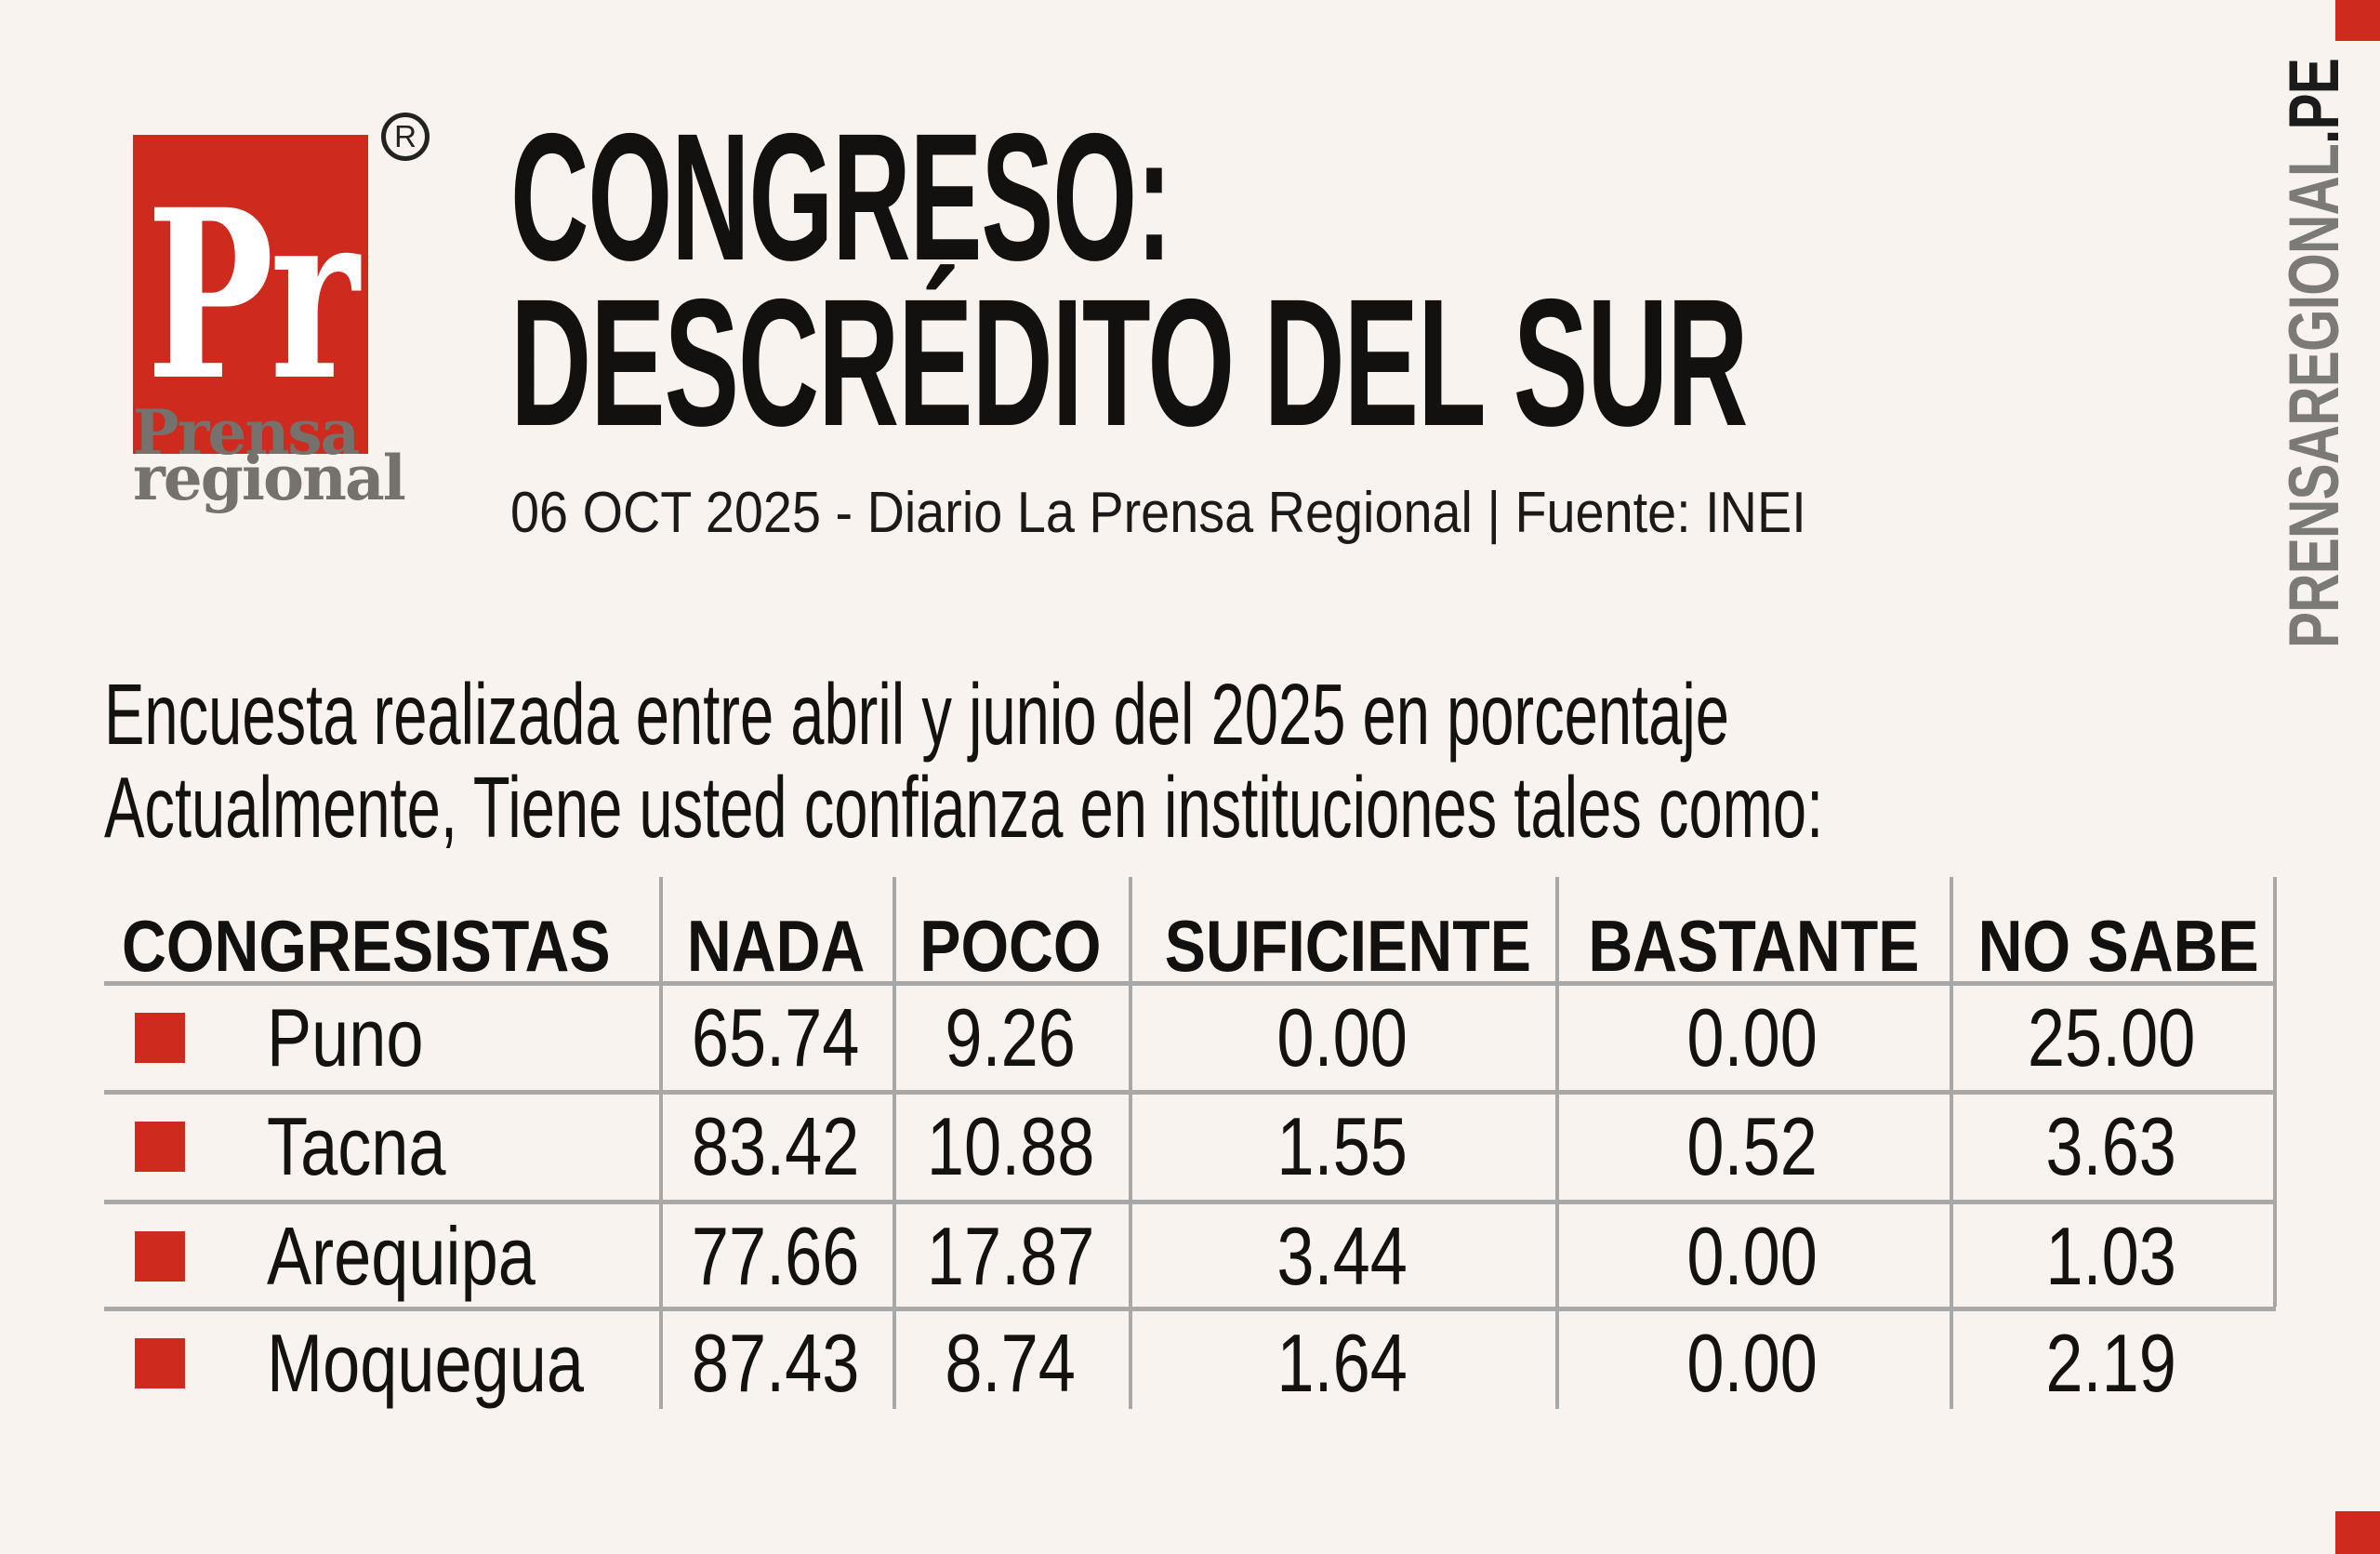 The image size is (2380, 1554). I want to click on registered-trademark-letter: R, so click(405, 136).